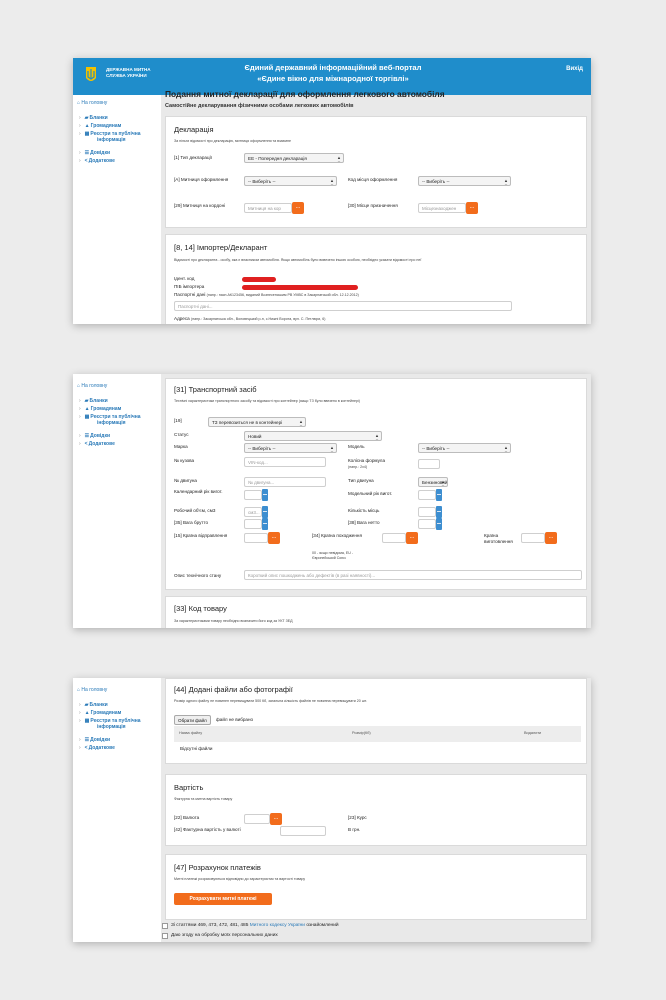  I want to click on net-weight-input, so click(427, 524).